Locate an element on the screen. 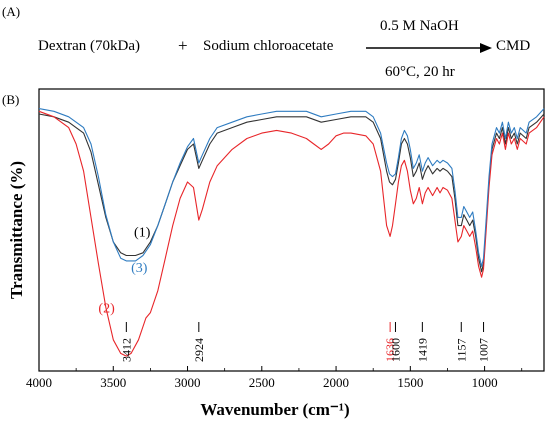 Image resolution: width=550 pixels, height=428 pixels. peak-label: 1600 is located at coordinates (395, 350).